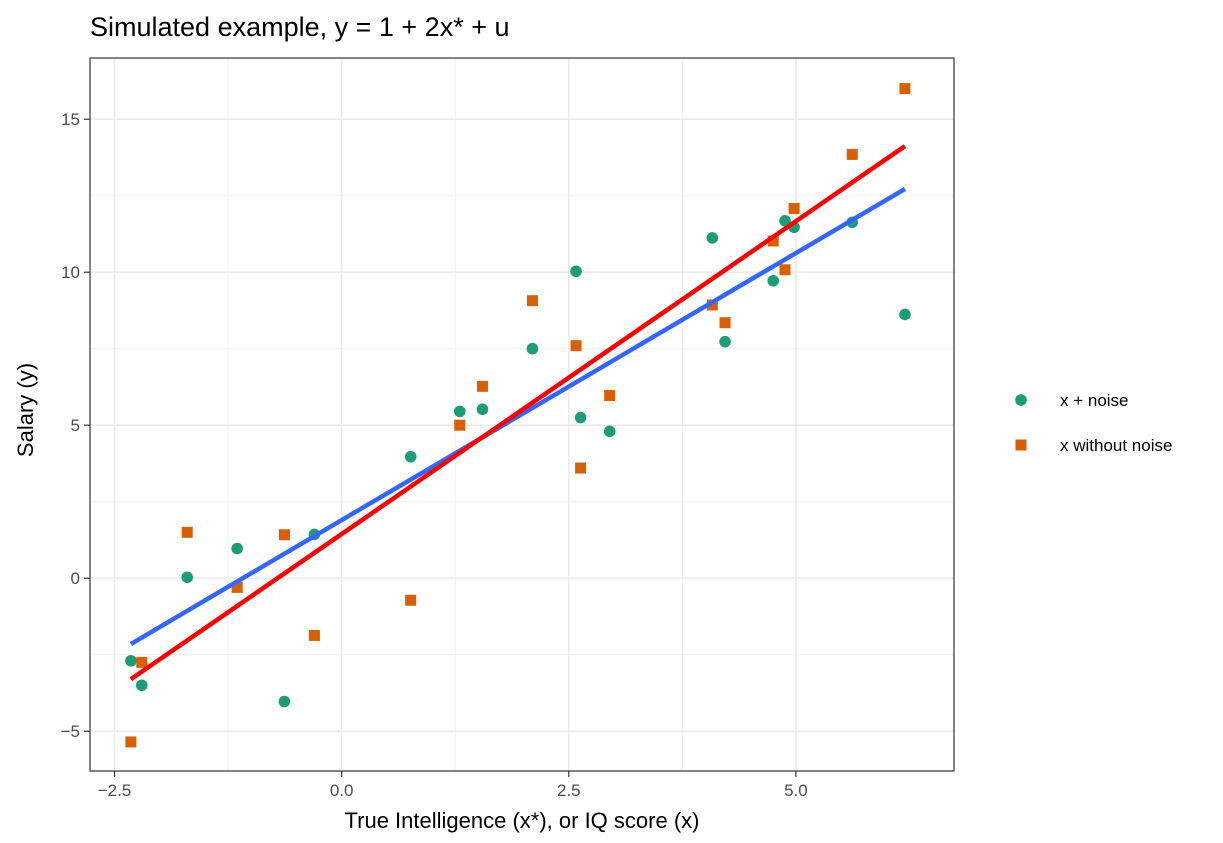  What do you see at coordinates (1093, 423) in the screenshot?
I see `legend: x + noise x without noise` at bounding box center [1093, 423].